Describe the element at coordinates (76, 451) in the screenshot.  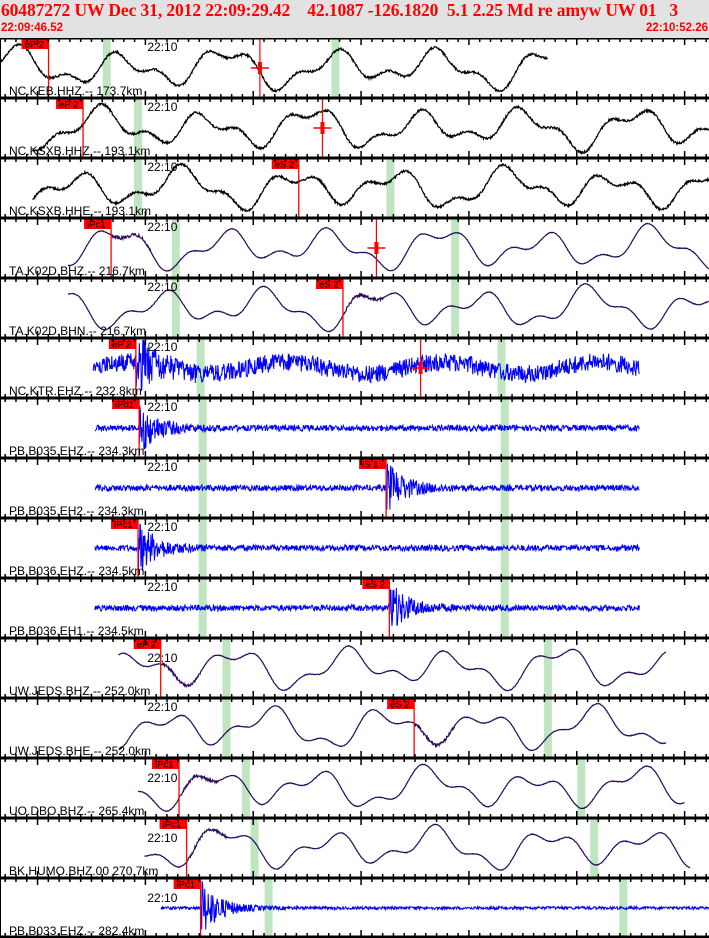
I see `station-label: PB.B035.EHZ.-- 234.3km` at that location.